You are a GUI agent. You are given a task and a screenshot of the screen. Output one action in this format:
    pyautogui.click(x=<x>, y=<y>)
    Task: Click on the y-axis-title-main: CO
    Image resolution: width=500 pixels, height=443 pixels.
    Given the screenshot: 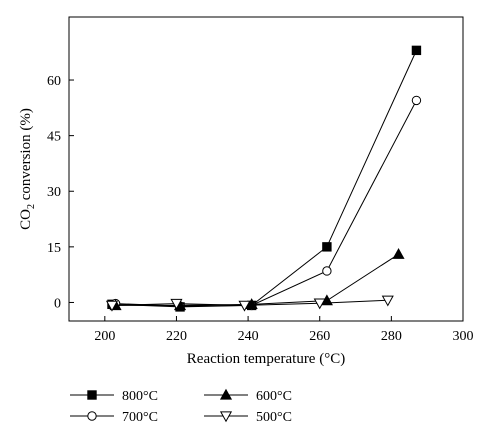 What is the action you would take?
    pyautogui.click(x=26, y=219)
    